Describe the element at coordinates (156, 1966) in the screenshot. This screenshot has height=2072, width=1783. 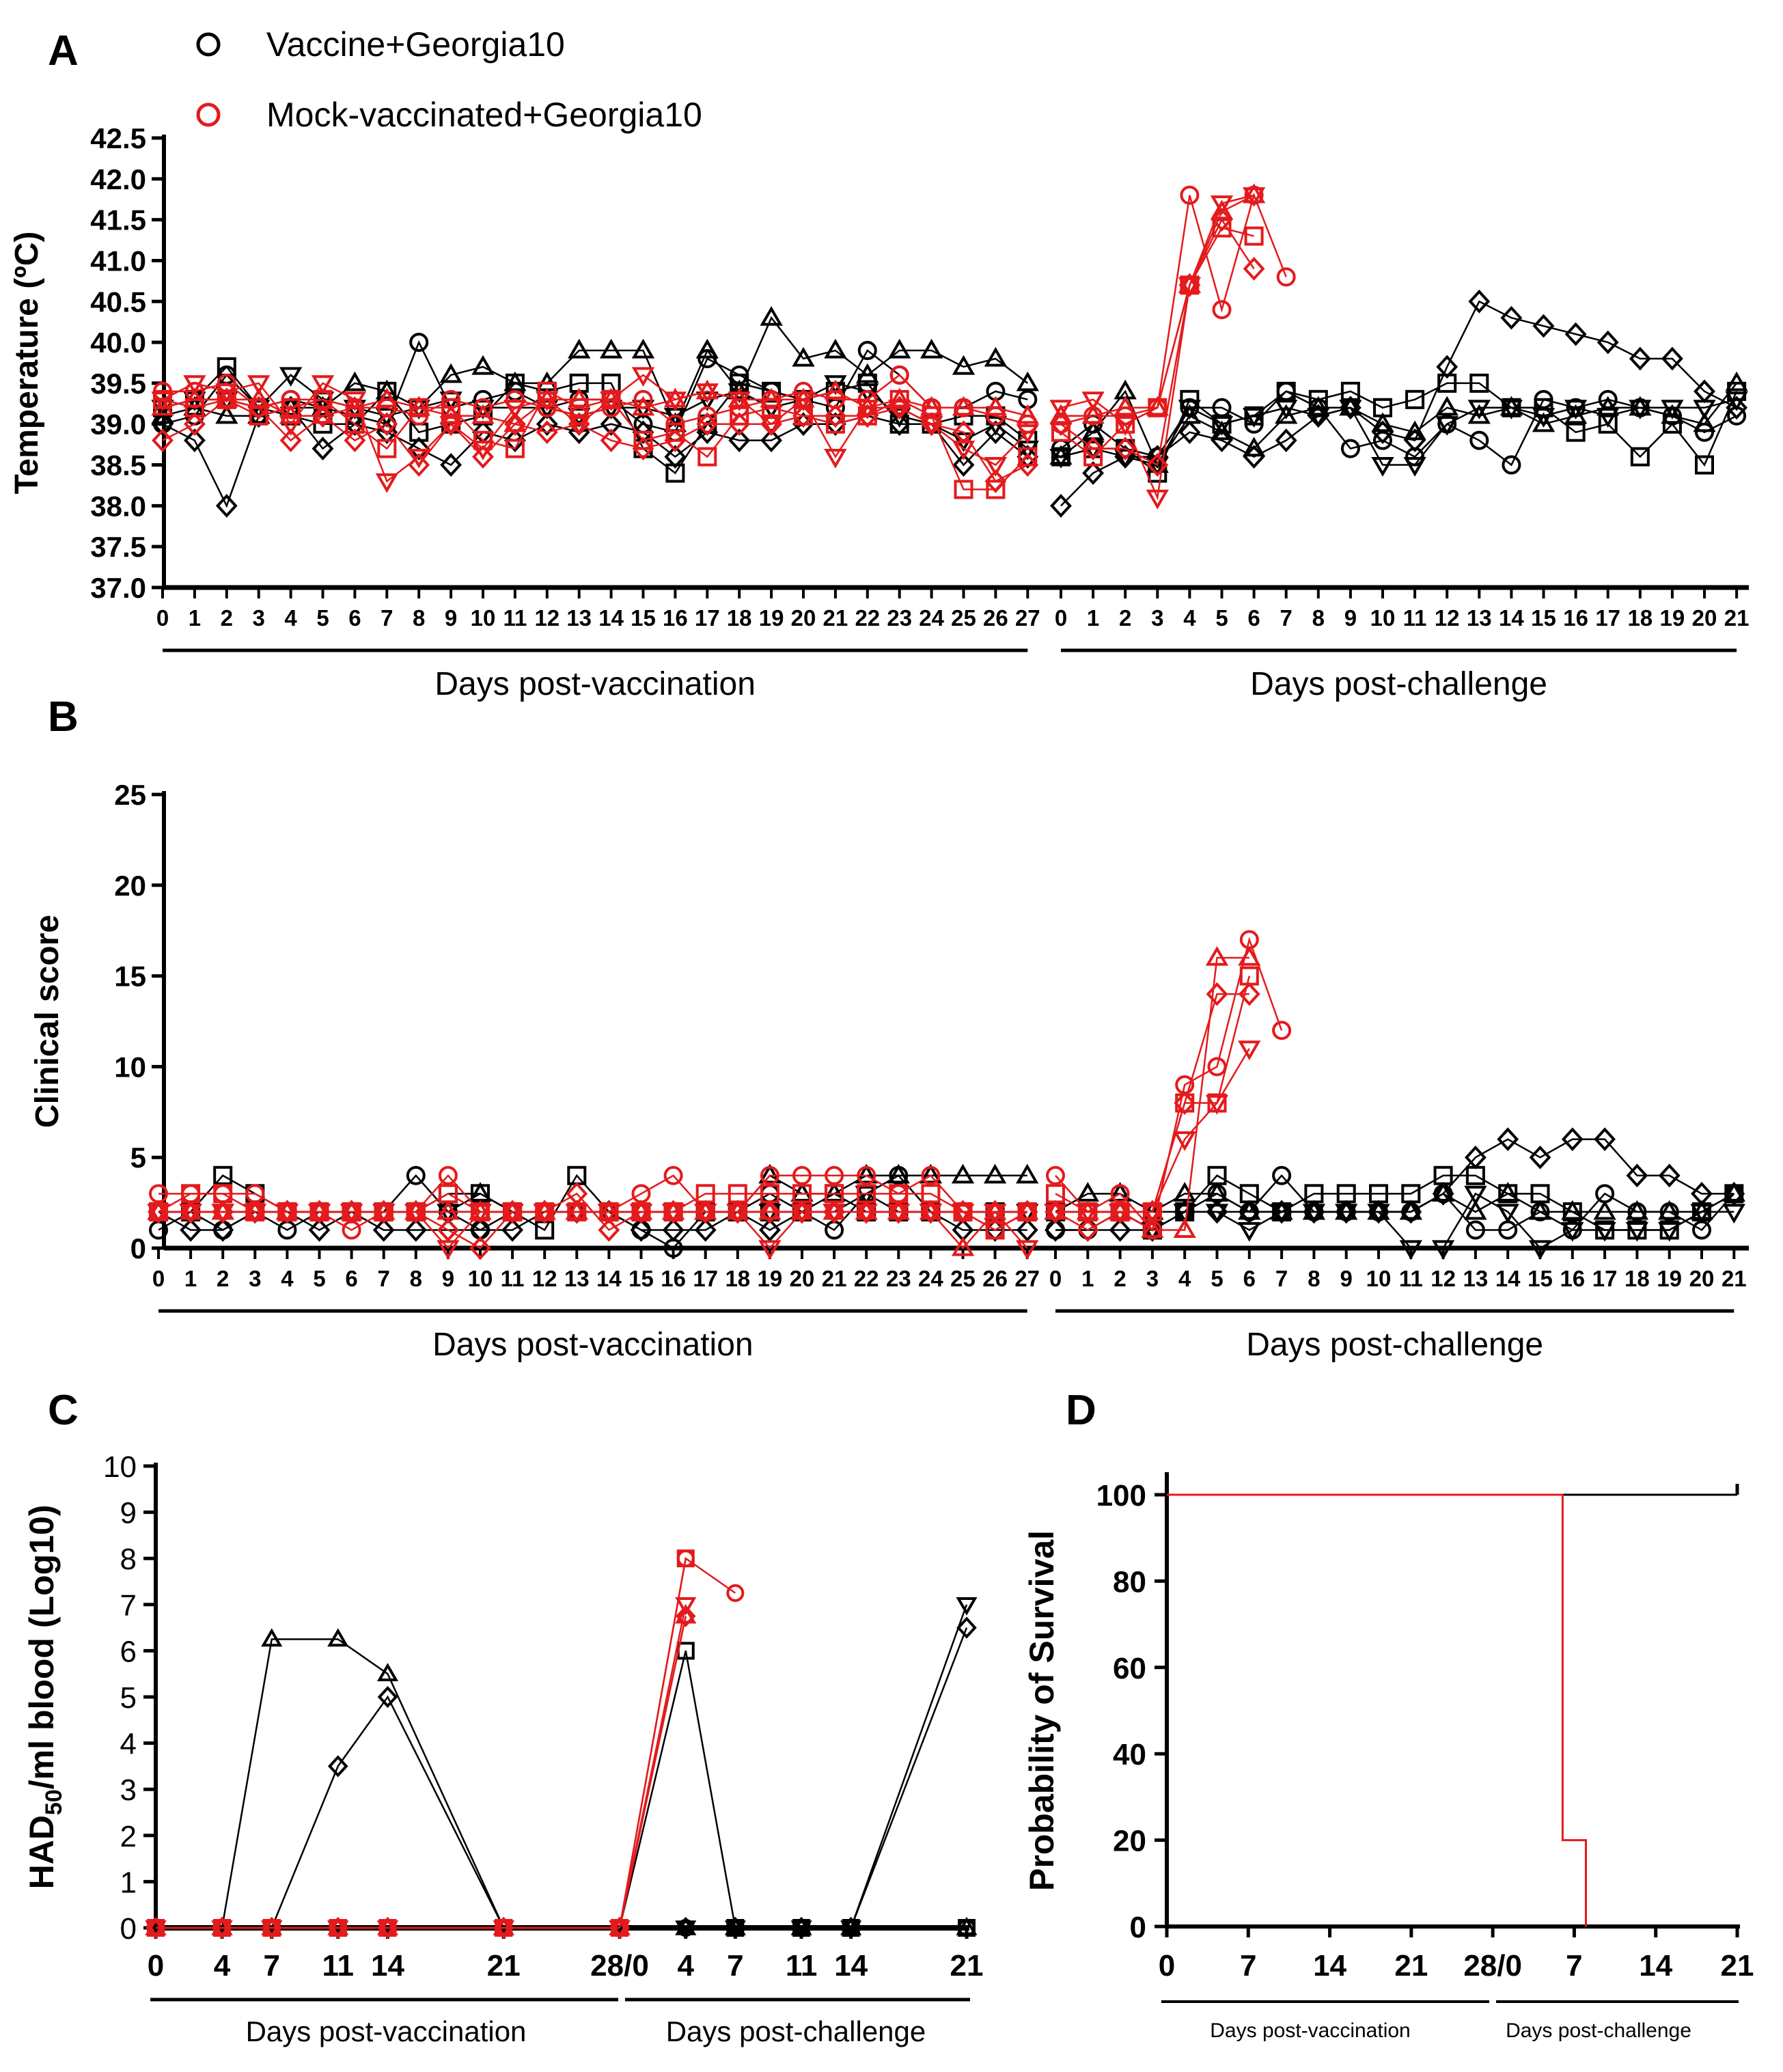
I see `x-tick-label: 0` at that location.